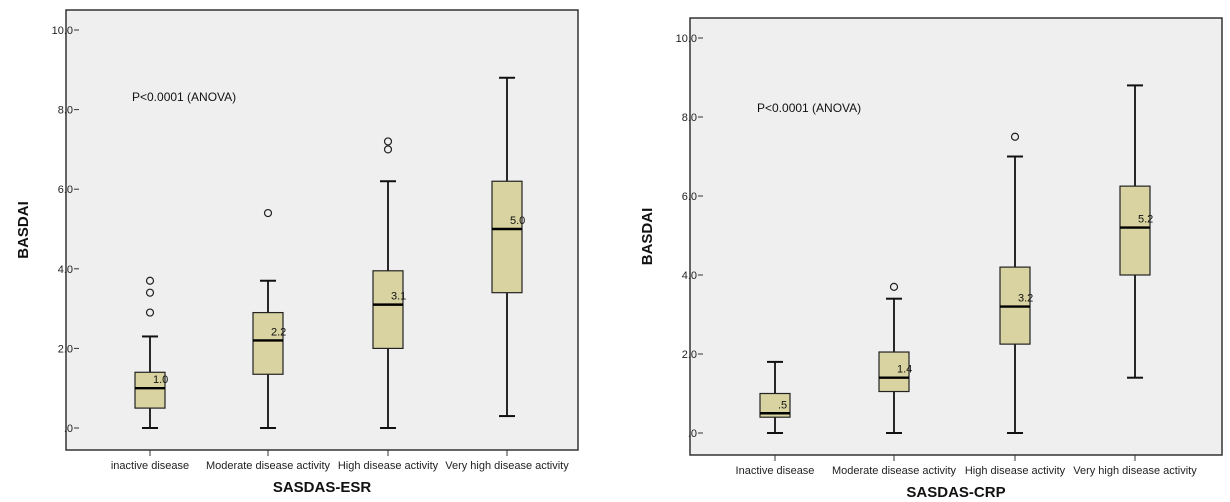 The width and height of the screenshot is (1230, 502). What do you see at coordinates (160, 380) in the screenshot?
I see `median-label: 1.0` at bounding box center [160, 380].